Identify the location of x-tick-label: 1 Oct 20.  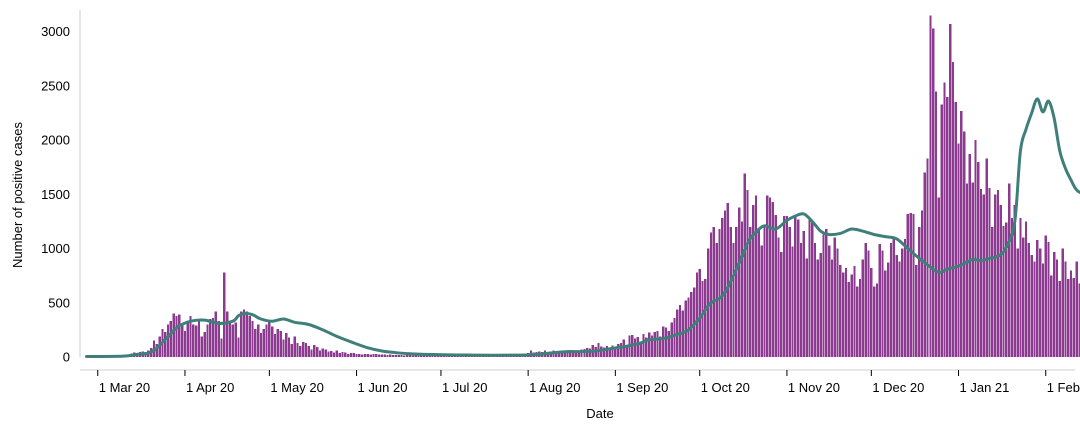
(725, 387).